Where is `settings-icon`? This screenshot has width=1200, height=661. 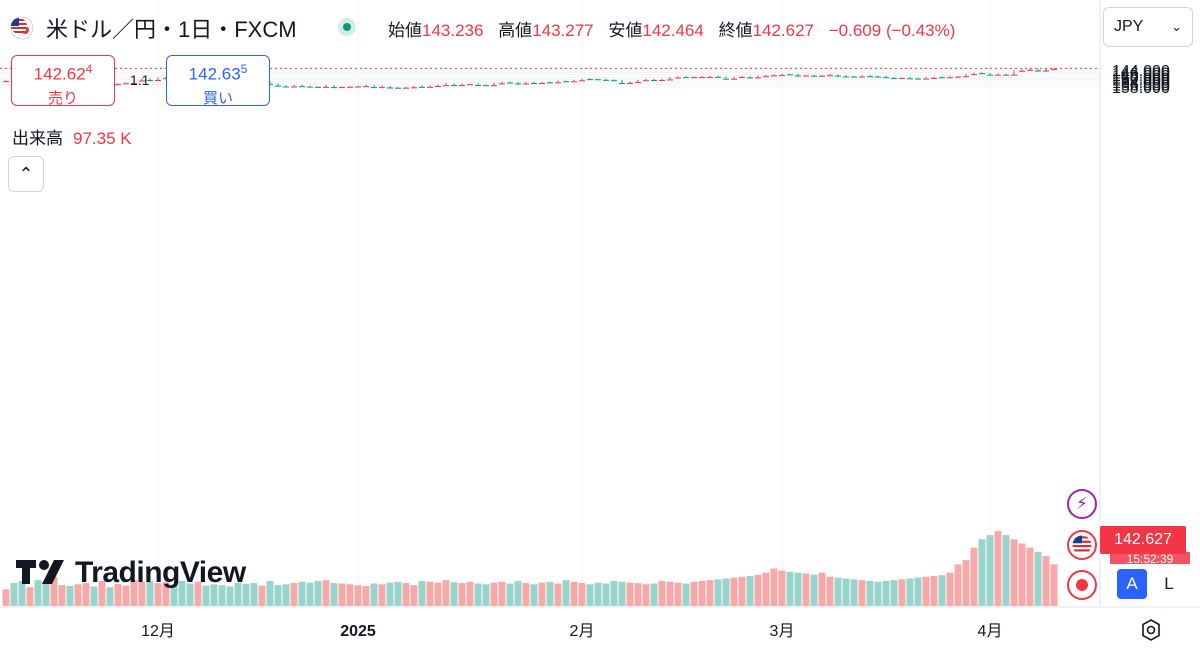
settings-icon is located at coordinates (1151, 630).